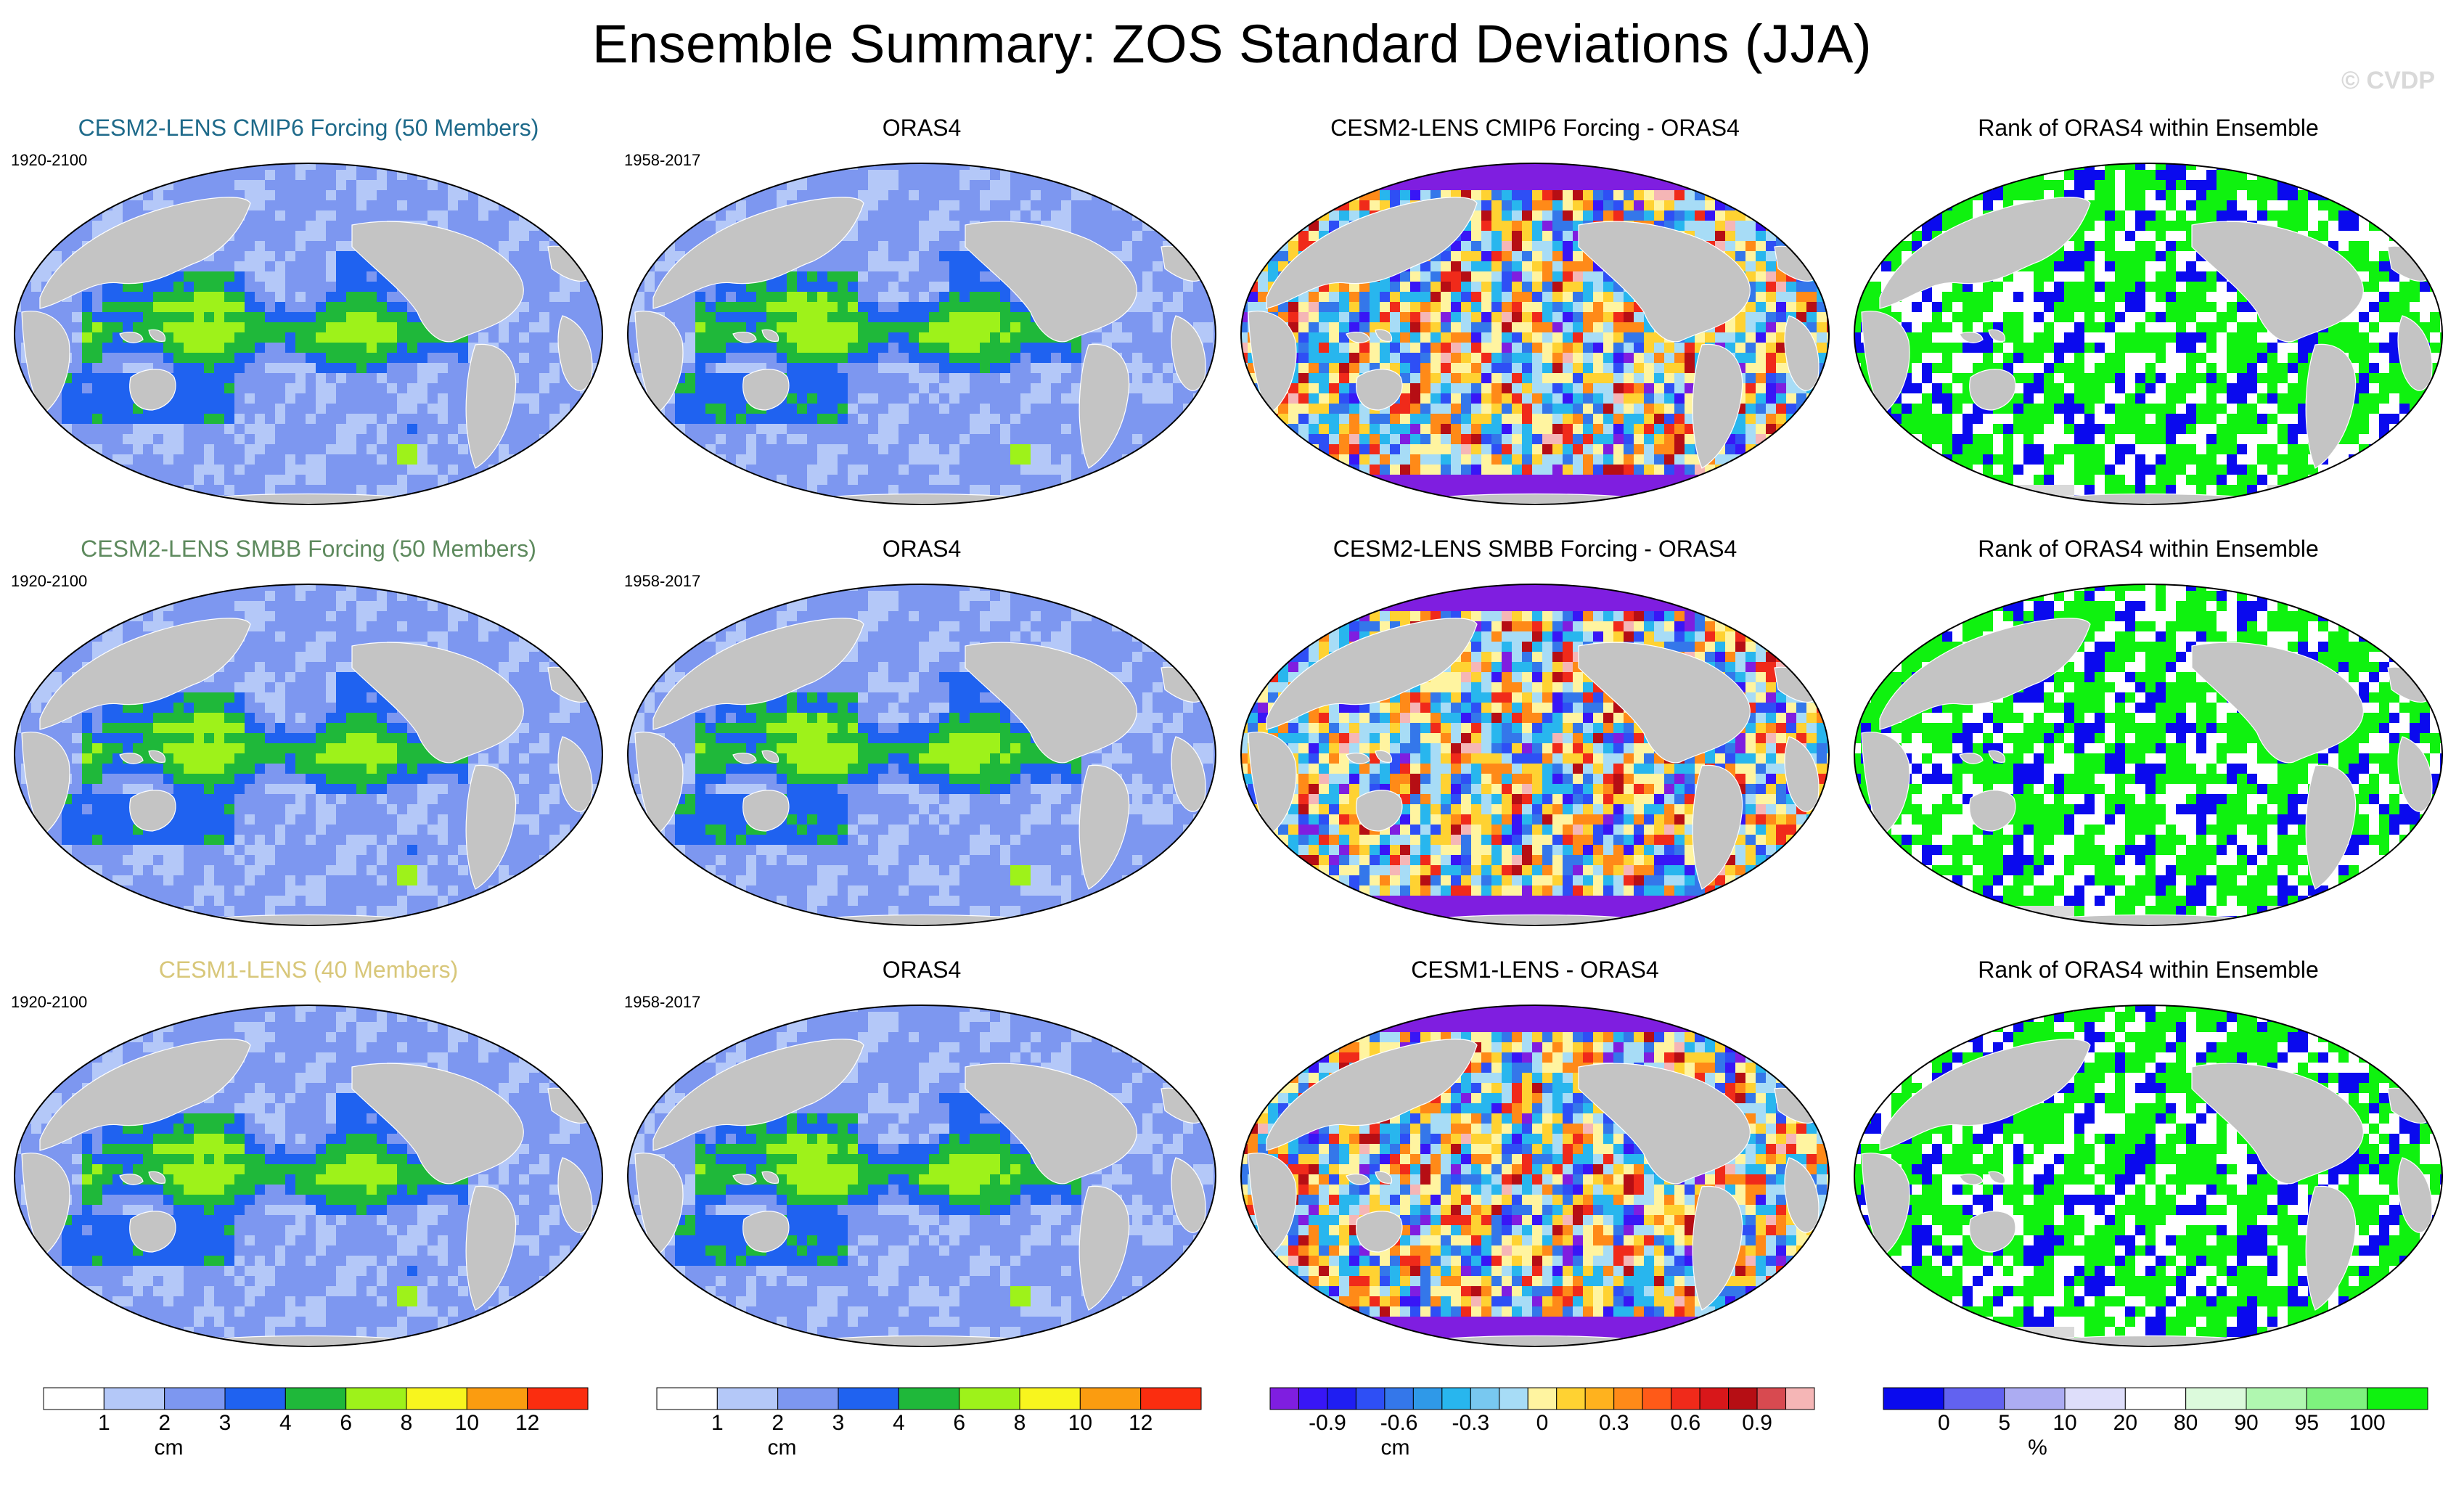 The width and height of the screenshot is (2464, 1485). What do you see at coordinates (2388, 81) in the screenshot?
I see `watermark: © CVDP` at bounding box center [2388, 81].